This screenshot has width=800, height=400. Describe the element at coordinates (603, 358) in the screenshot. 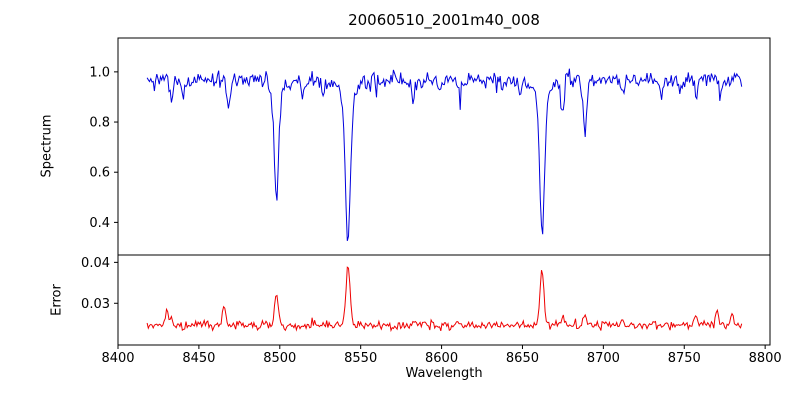

I see `x-tick-label: 8700` at that location.